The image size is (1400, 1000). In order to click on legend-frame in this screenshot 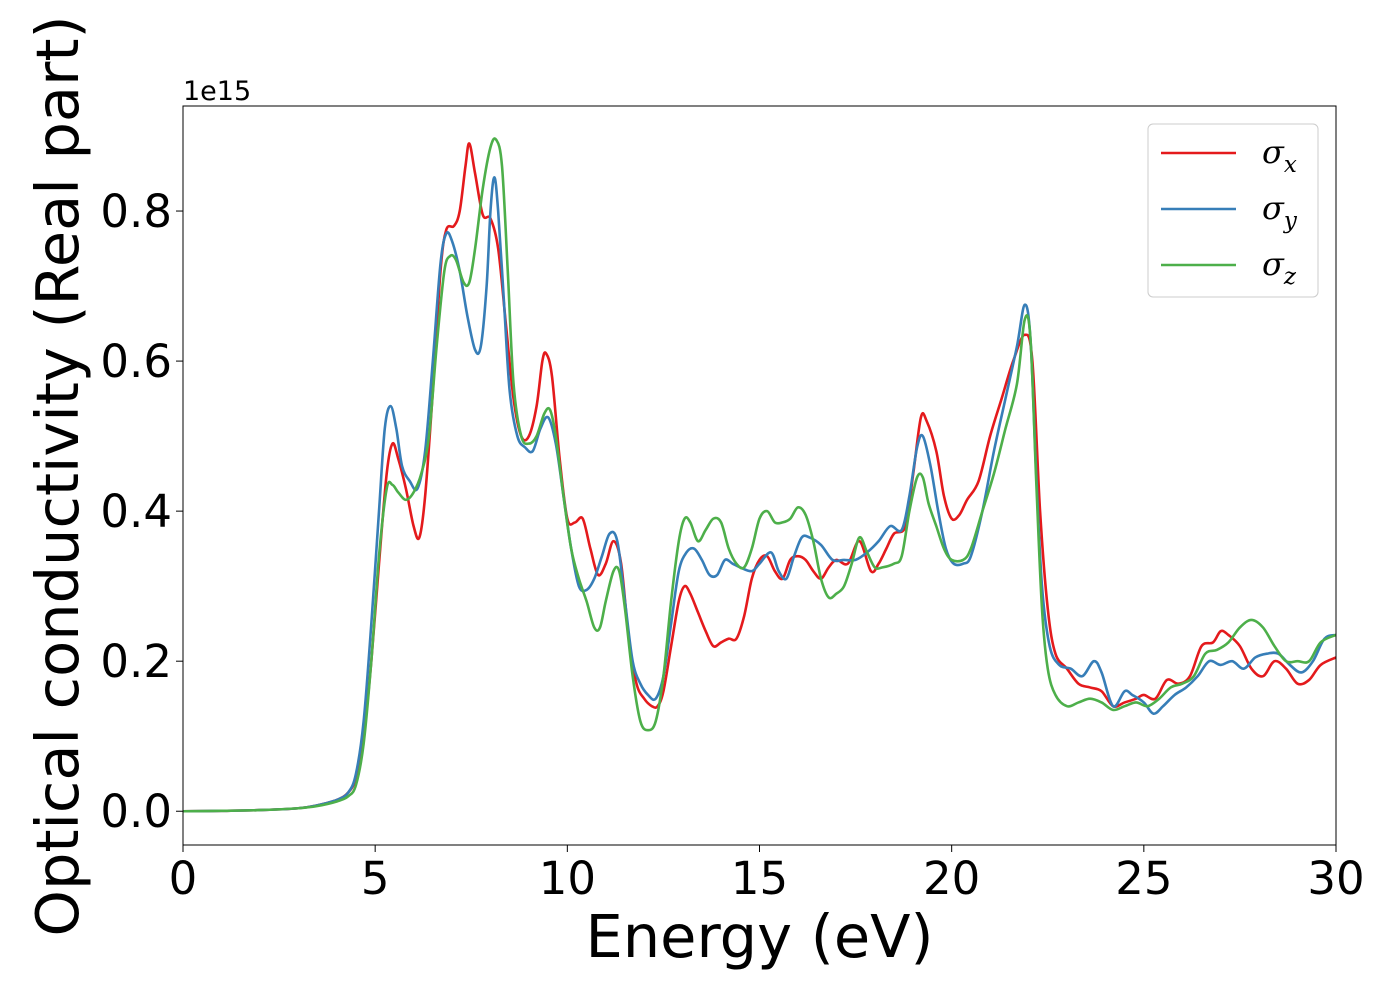, I will do `click(1233, 210)`.